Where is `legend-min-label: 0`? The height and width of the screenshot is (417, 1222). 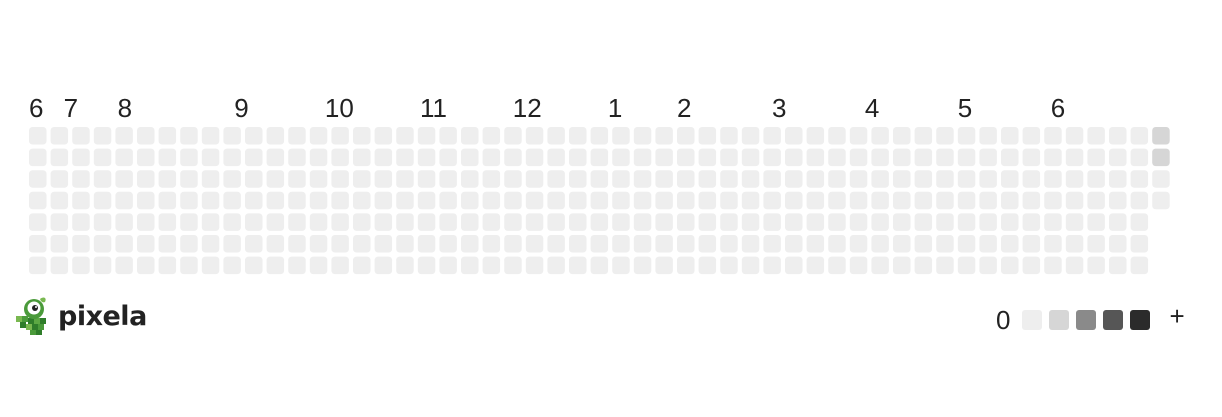
legend-min-label: 0 is located at coordinates (1003, 319).